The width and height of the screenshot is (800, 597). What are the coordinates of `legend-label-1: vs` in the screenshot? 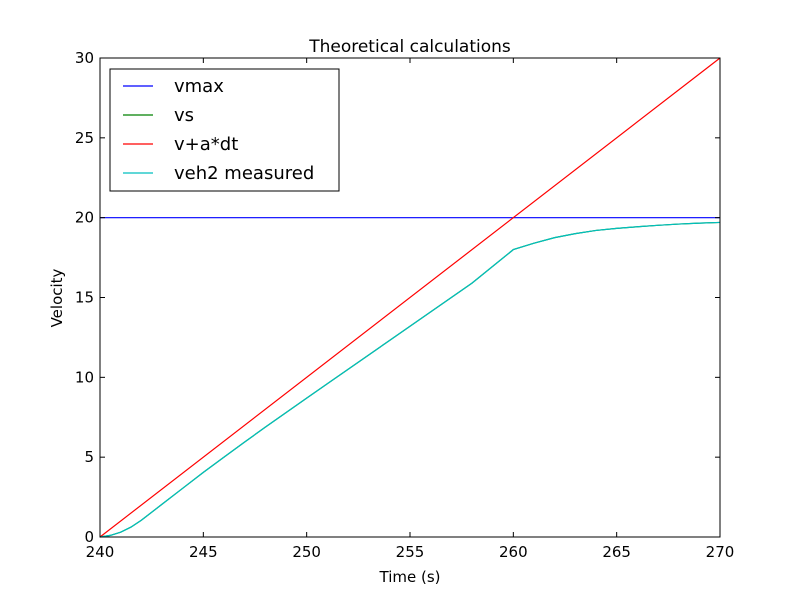 It's located at (184, 115).